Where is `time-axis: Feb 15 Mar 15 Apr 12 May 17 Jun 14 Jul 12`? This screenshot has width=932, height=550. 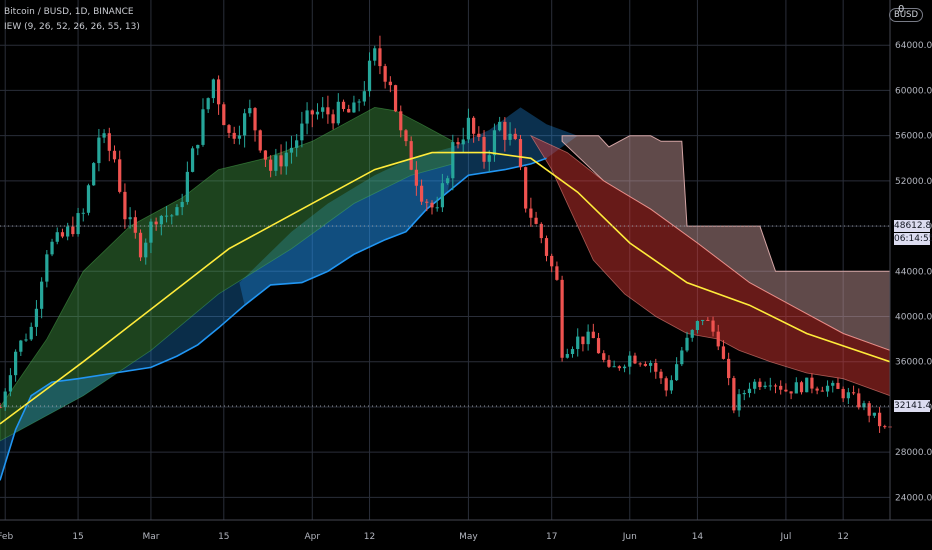 time-axis: Feb 15 Mar 15 Apr 12 May 17 Jun 14 Jul 12 is located at coordinates (466, 531).